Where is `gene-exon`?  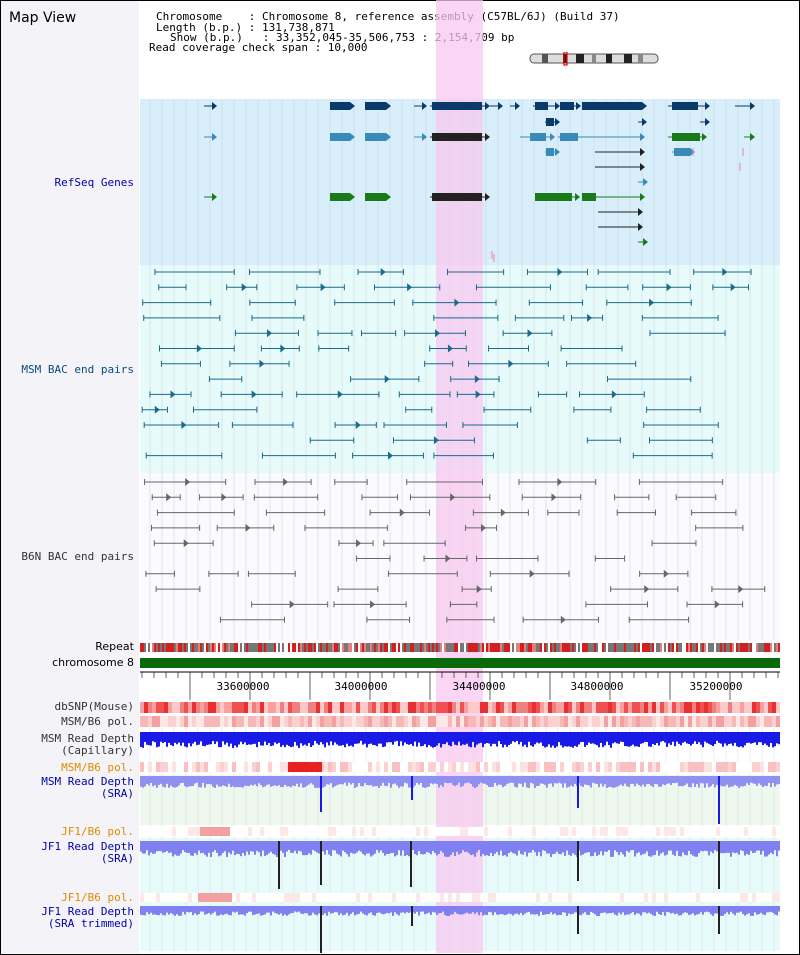
gene-exon is located at coordinates (457, 197).